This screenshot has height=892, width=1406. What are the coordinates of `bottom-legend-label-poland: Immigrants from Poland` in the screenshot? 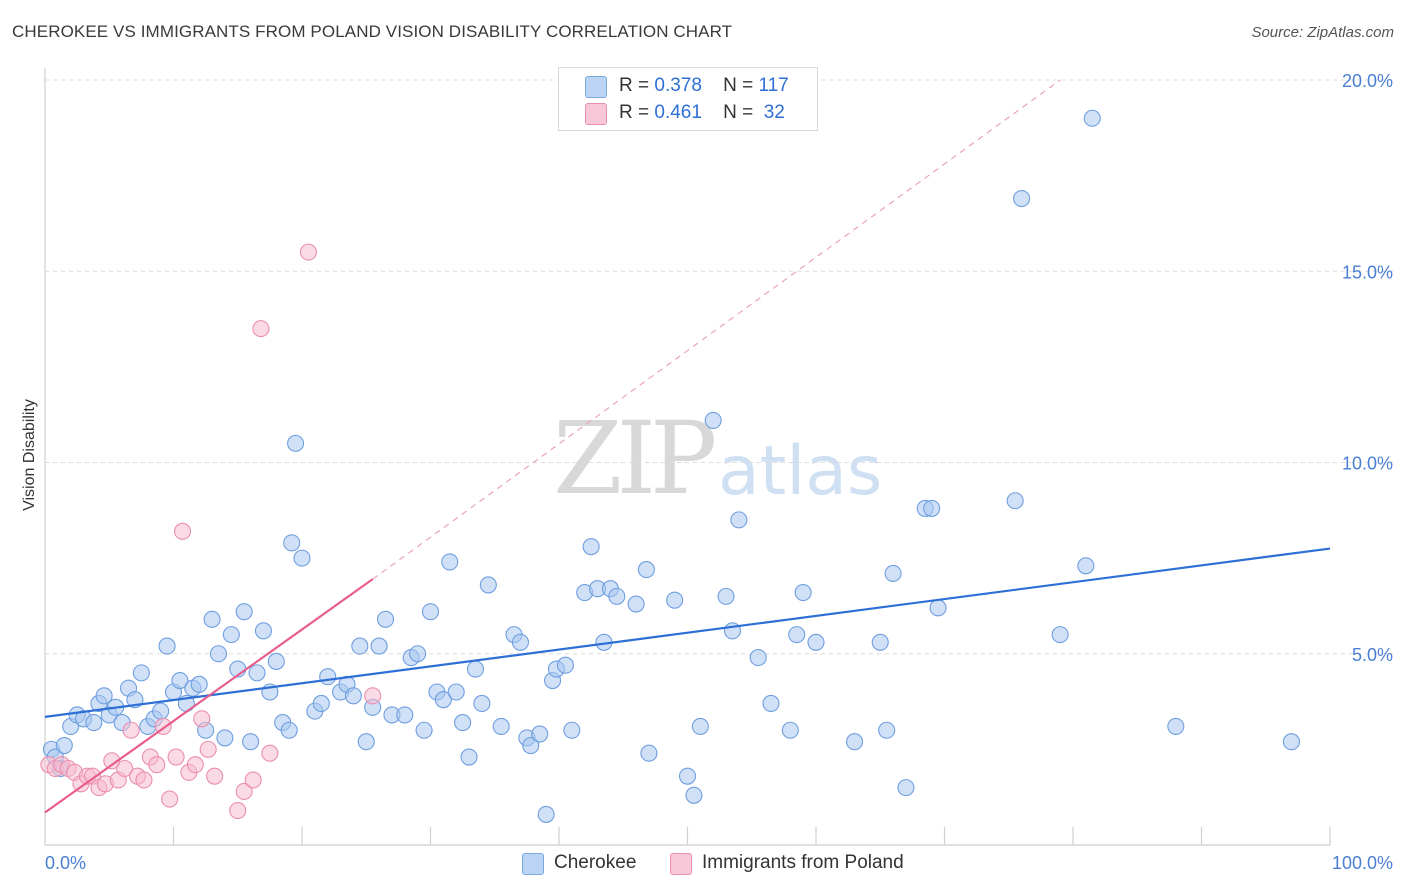 It's located at (803, 862).